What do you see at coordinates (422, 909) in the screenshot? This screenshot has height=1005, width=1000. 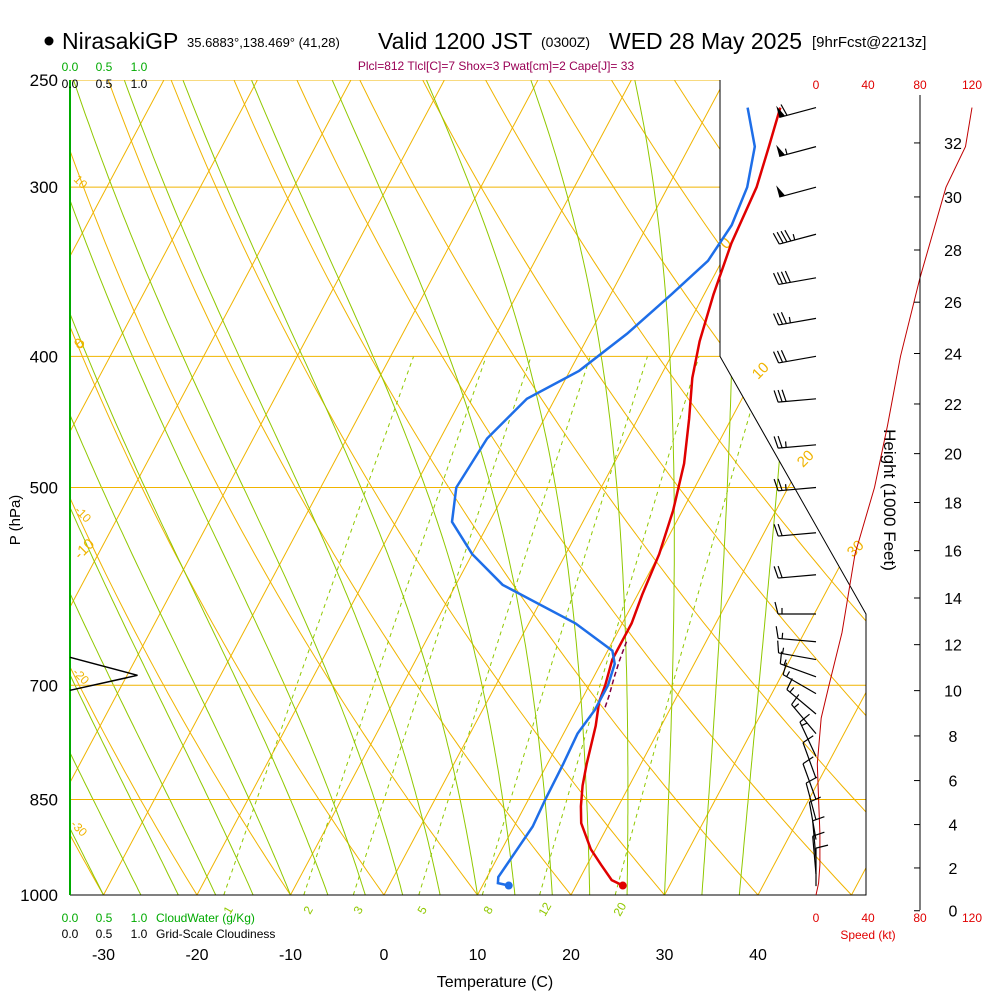 I see `mixing-ratio-label: 5` at bounding box center [422, 909].